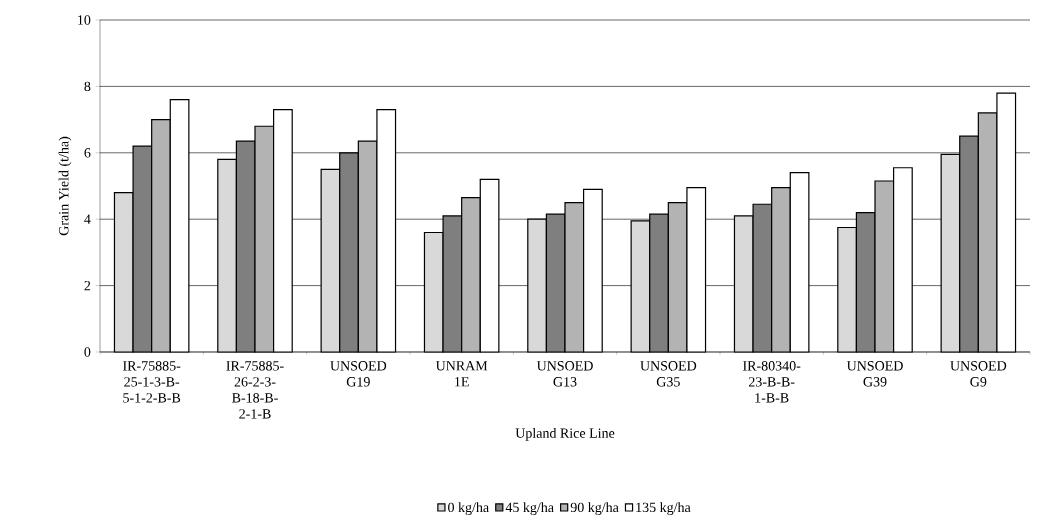 The width and height of the screenshot is (1042, 531). Describe the element at coordinates (468, 508) in the screenshot. I see `legend-label: 0 kg/ha` at that location.